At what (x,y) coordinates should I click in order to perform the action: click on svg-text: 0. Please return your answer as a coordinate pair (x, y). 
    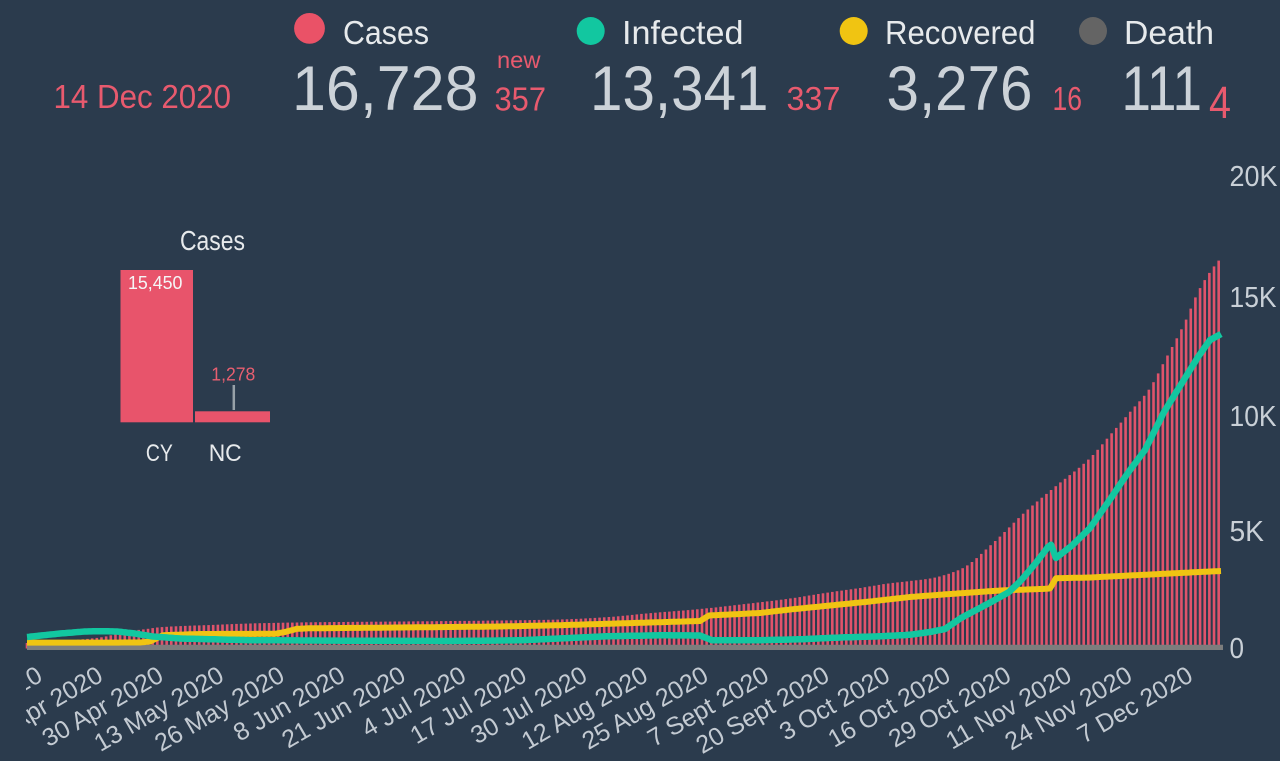
    Looking at the image, I should click on (1237, 649).